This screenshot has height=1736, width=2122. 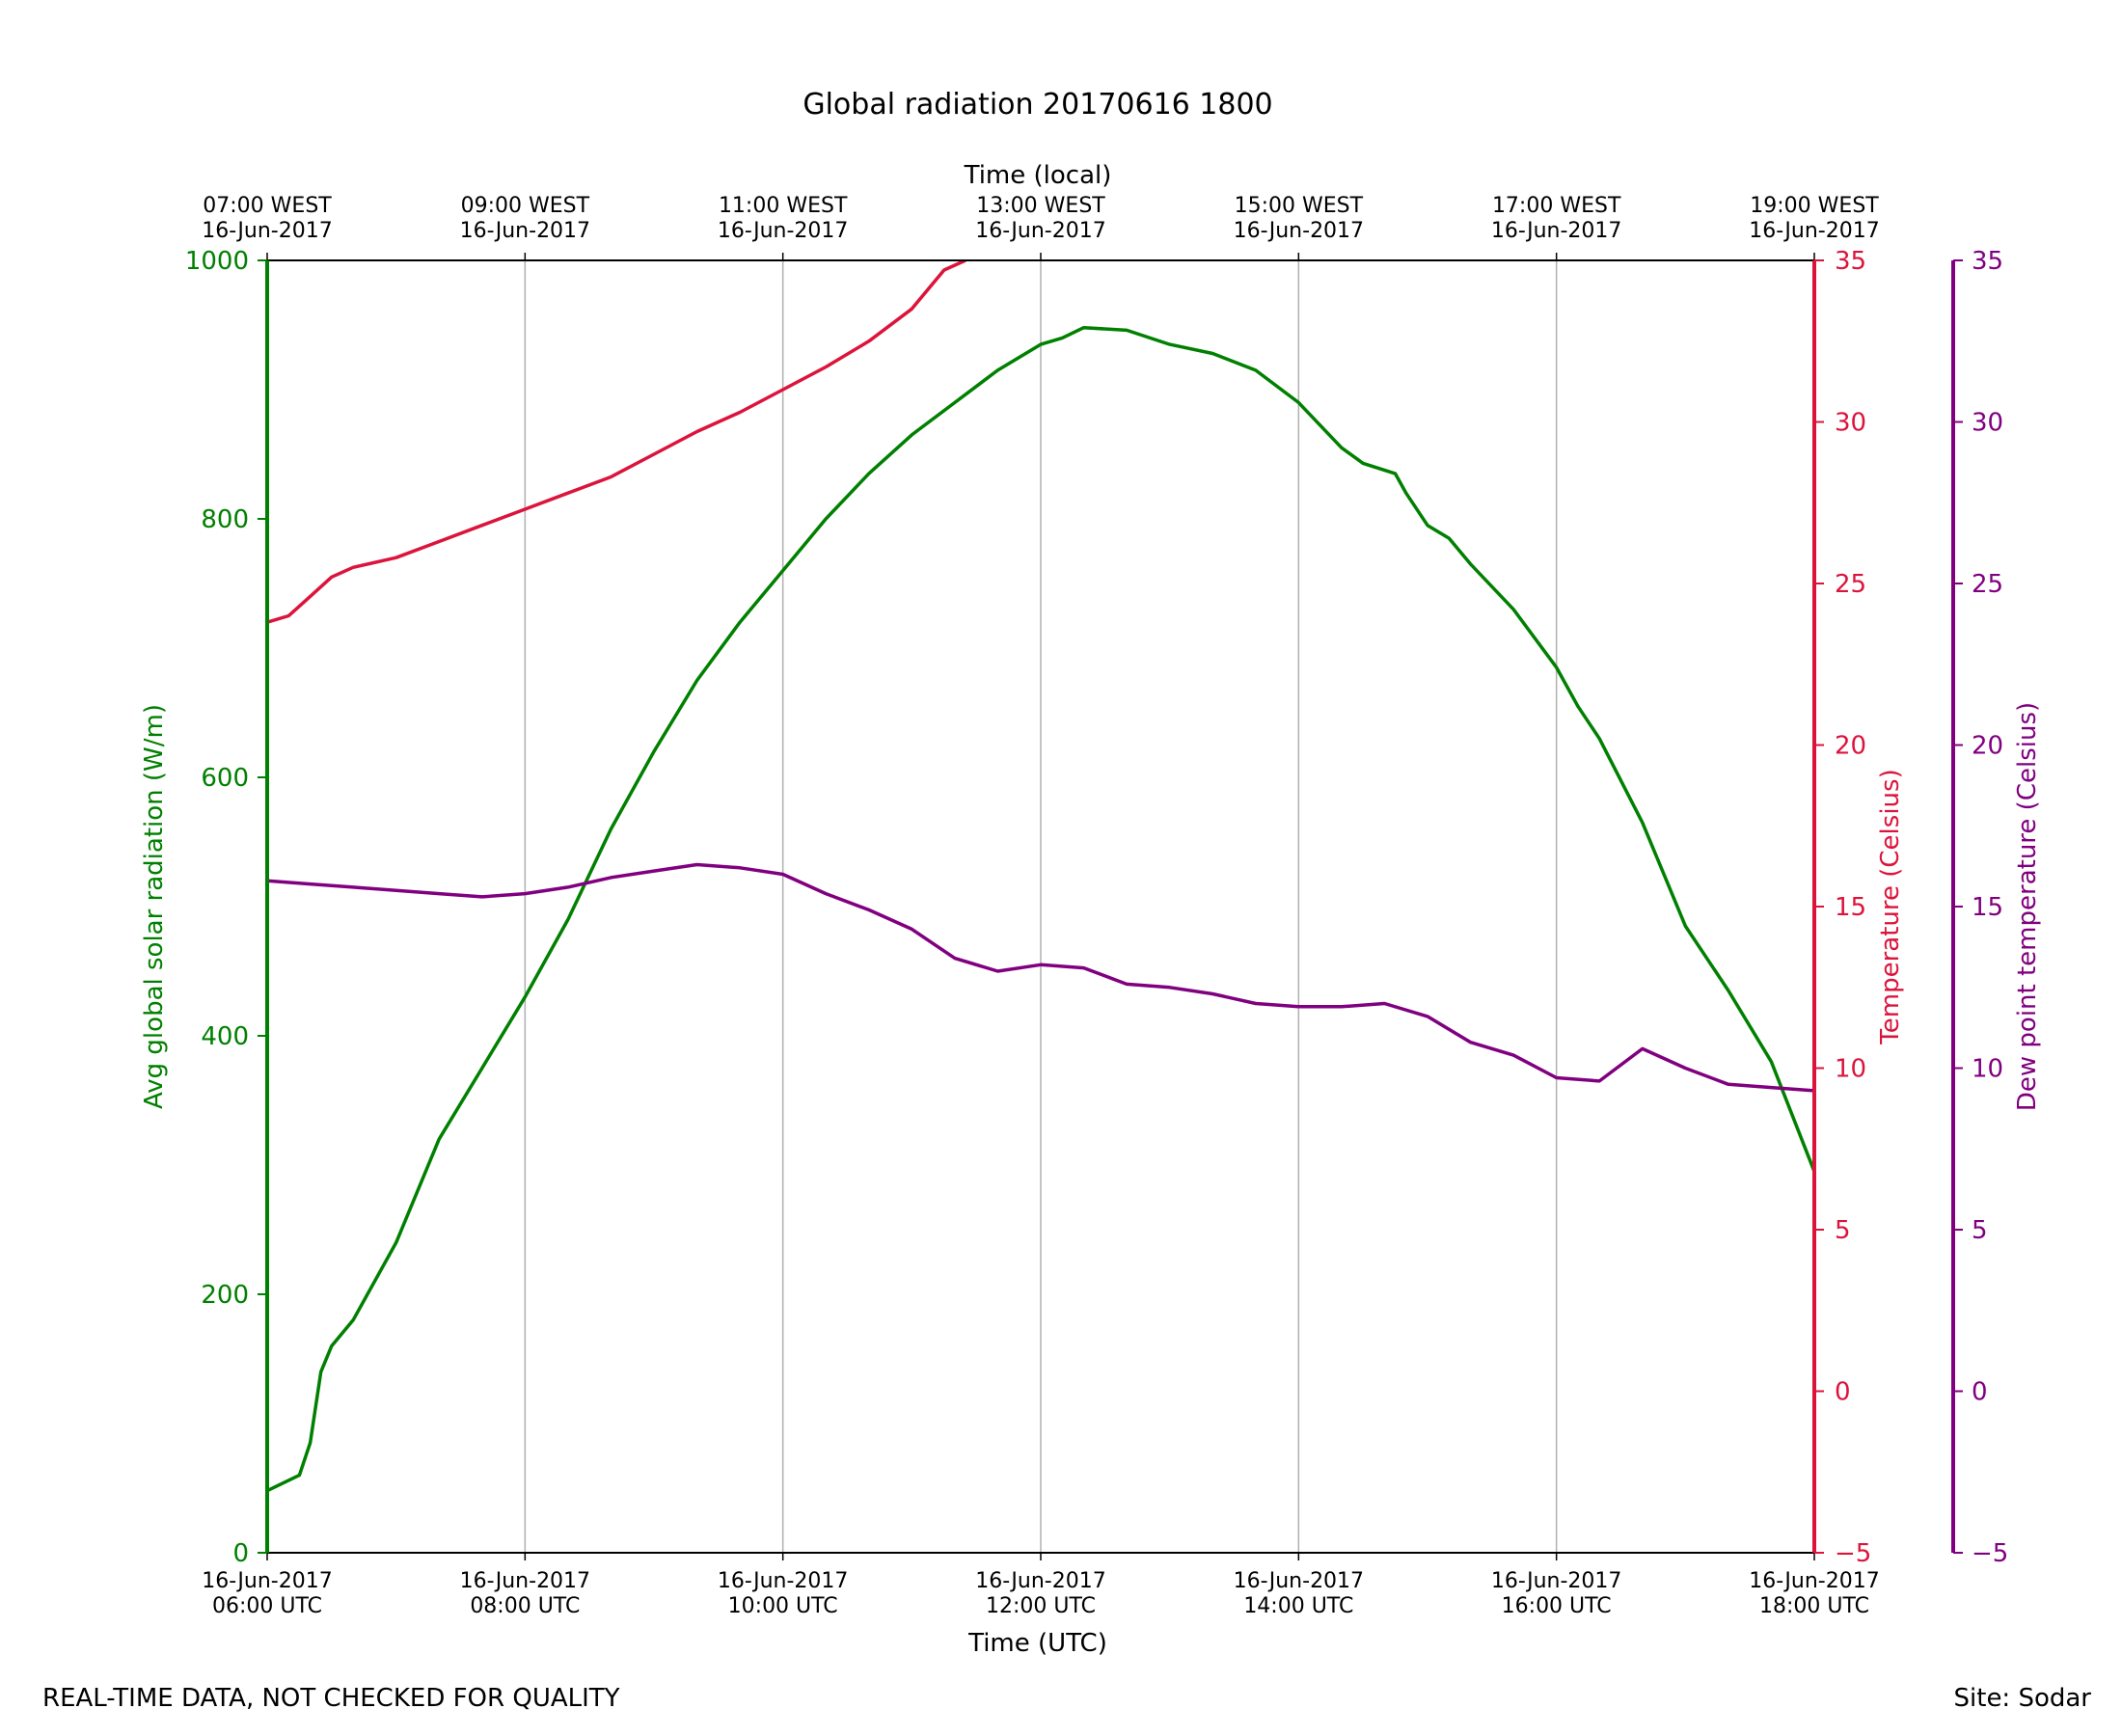 I want to click on right2-tick-label: 30, so click(x=1988, y=423).